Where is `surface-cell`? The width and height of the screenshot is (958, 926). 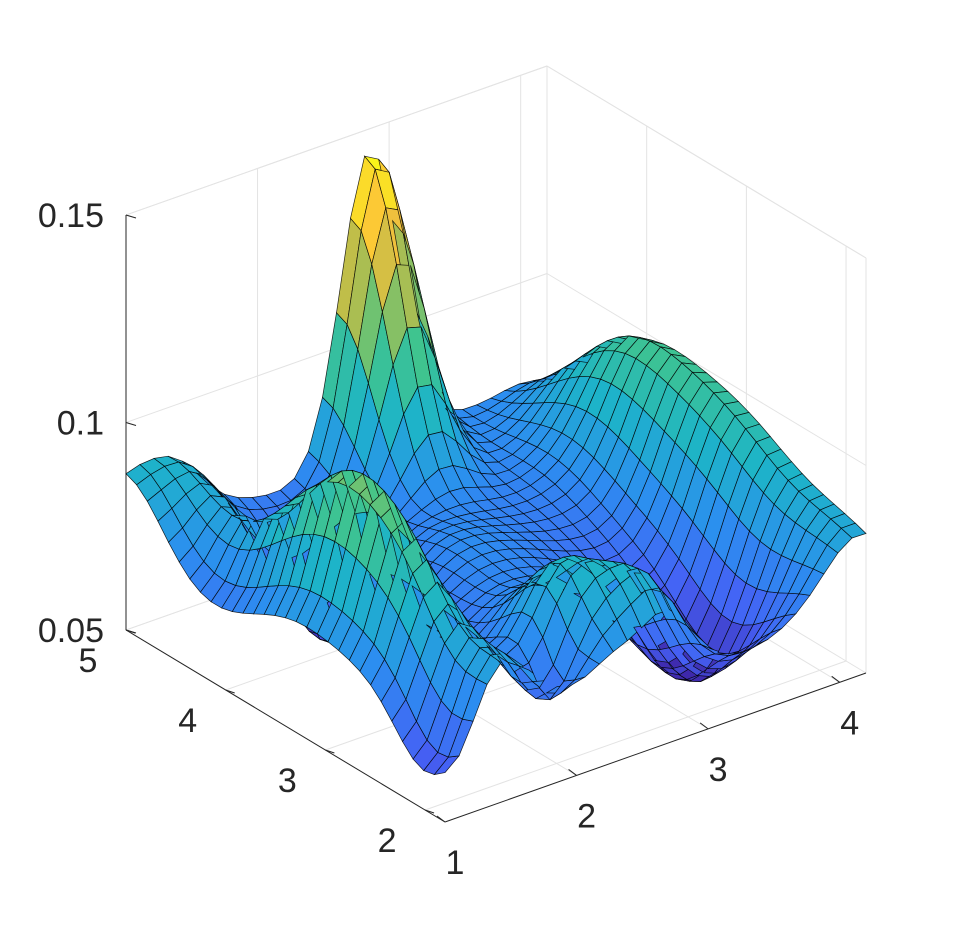 surface-cell is located at coordinates (853, 530).